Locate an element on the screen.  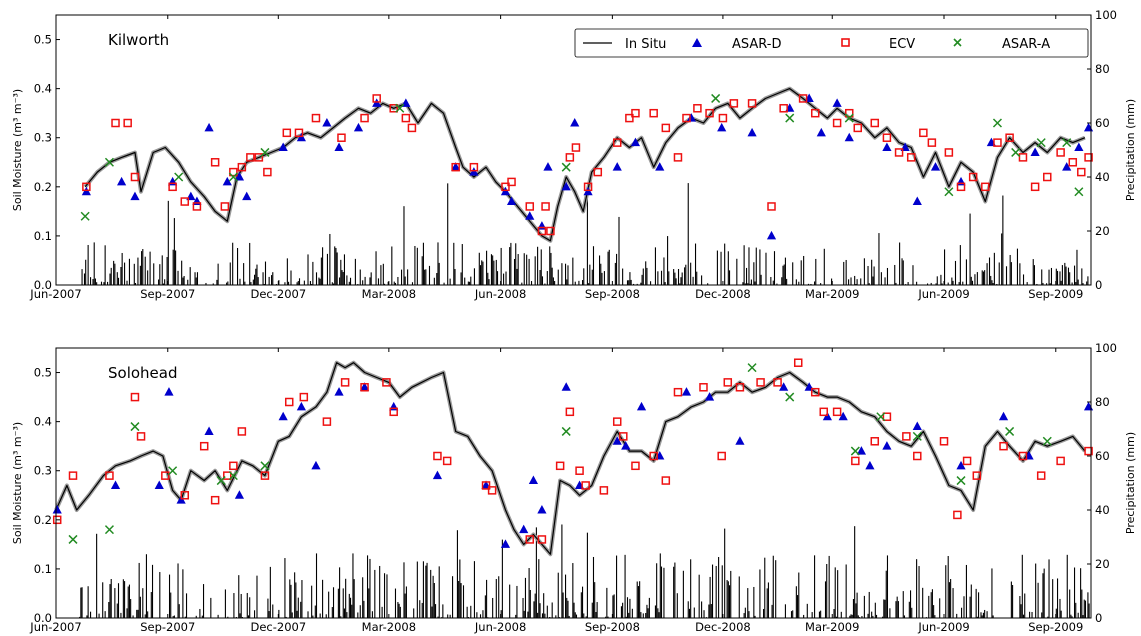
x-tick-label: Mar-2009 is located at coordinates (832, 627).